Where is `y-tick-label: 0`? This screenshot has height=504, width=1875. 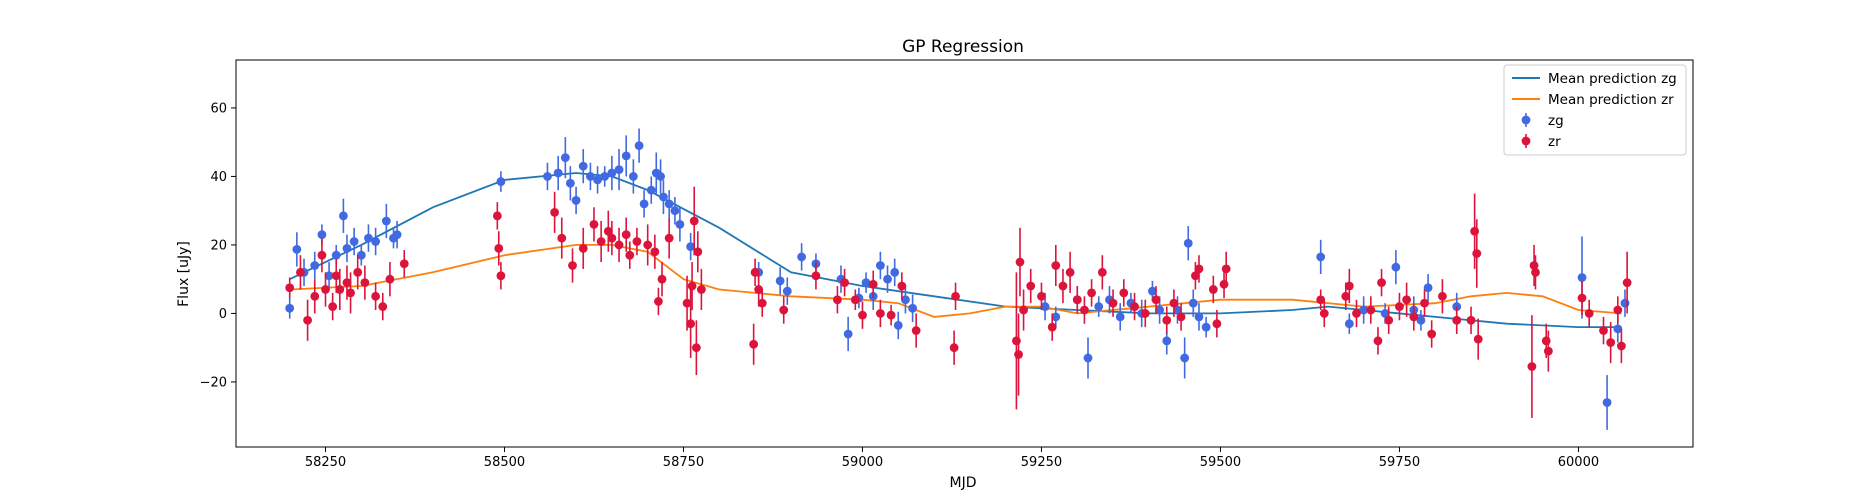 y-tick-label: 0 is located at coordinates (223, 314).